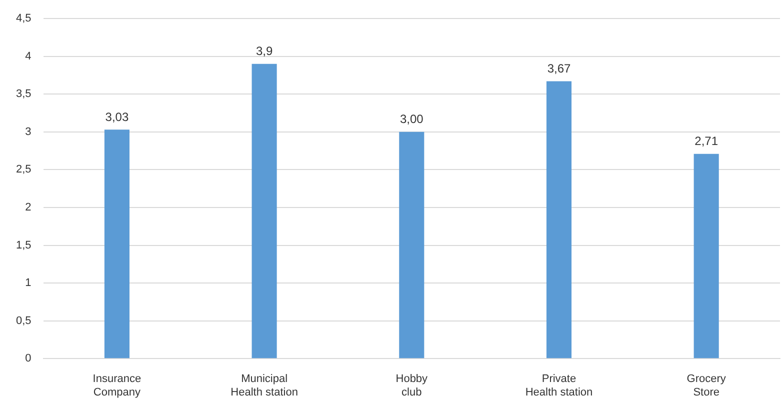 The image size is (784, 413). I want to click on y-tick-label: 2, so click(28, 208).